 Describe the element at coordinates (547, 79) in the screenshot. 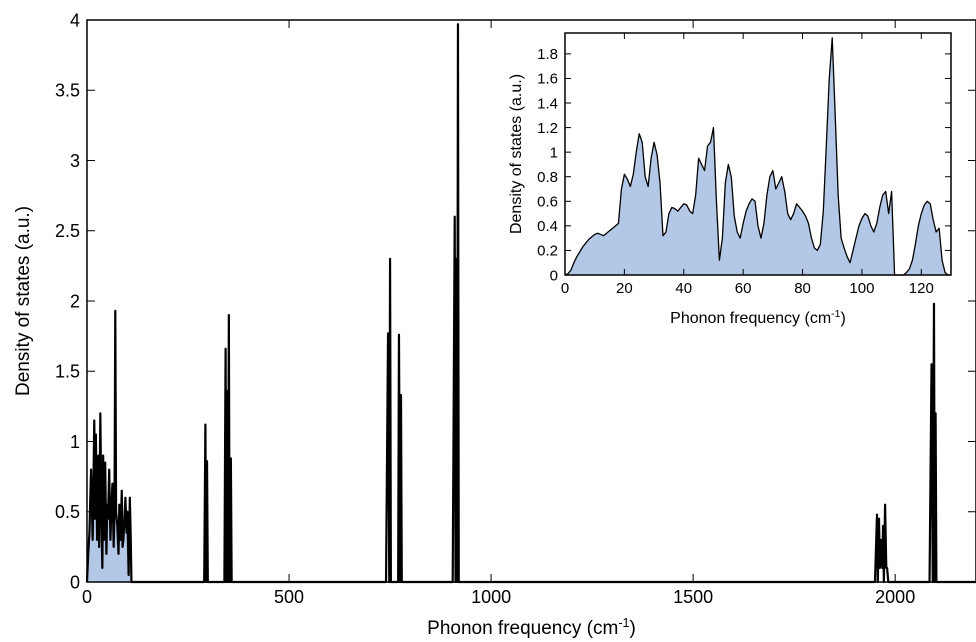

I see `inset-ytick-label: 1.6` at that location.